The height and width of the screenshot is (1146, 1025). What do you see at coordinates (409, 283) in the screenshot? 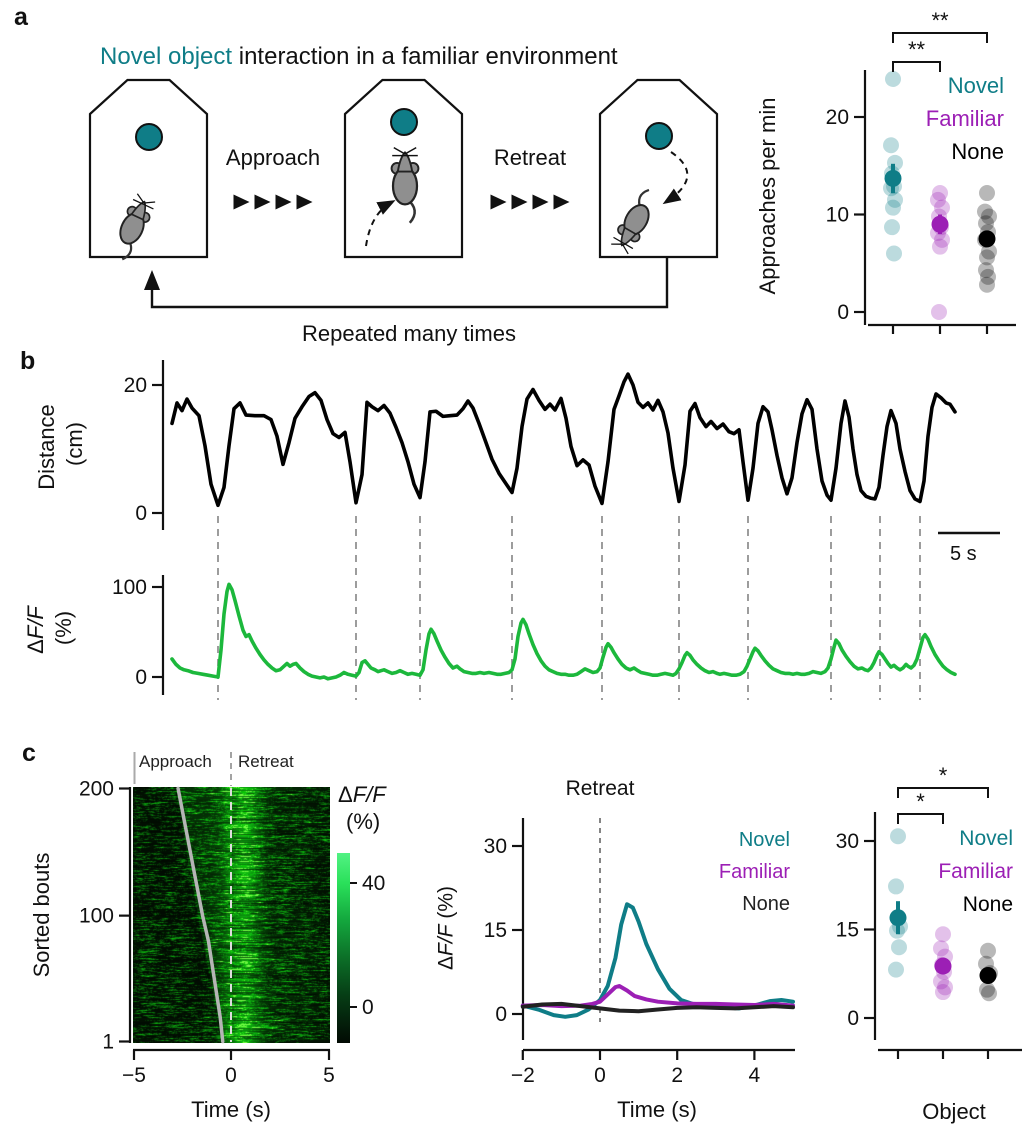
I see `repeat-loop-arrow` at bounding box center [409, 283].